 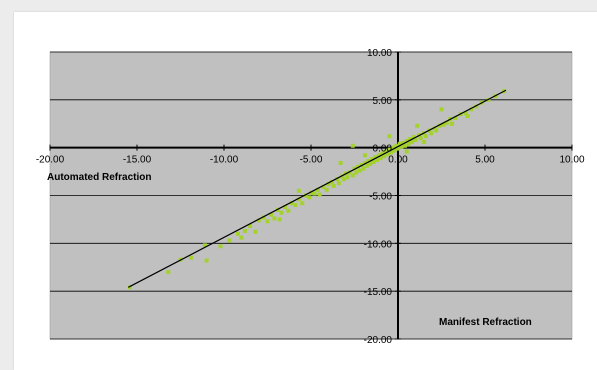 What do you see at coordinates (485, 160) in the screenshot?
I see `x-tick-label: 5.00` at bounding box center [485, 160].